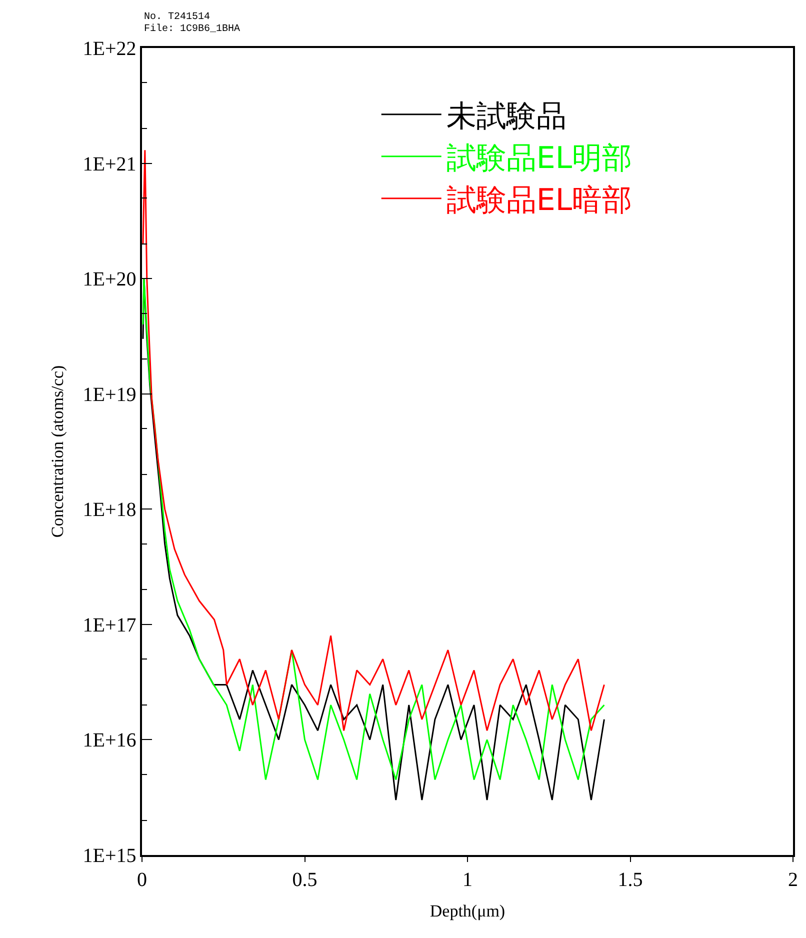 The width and height of the screenshot is (806, 938). I want to click on y-tick-label: 1E+20, so click(109, 279).